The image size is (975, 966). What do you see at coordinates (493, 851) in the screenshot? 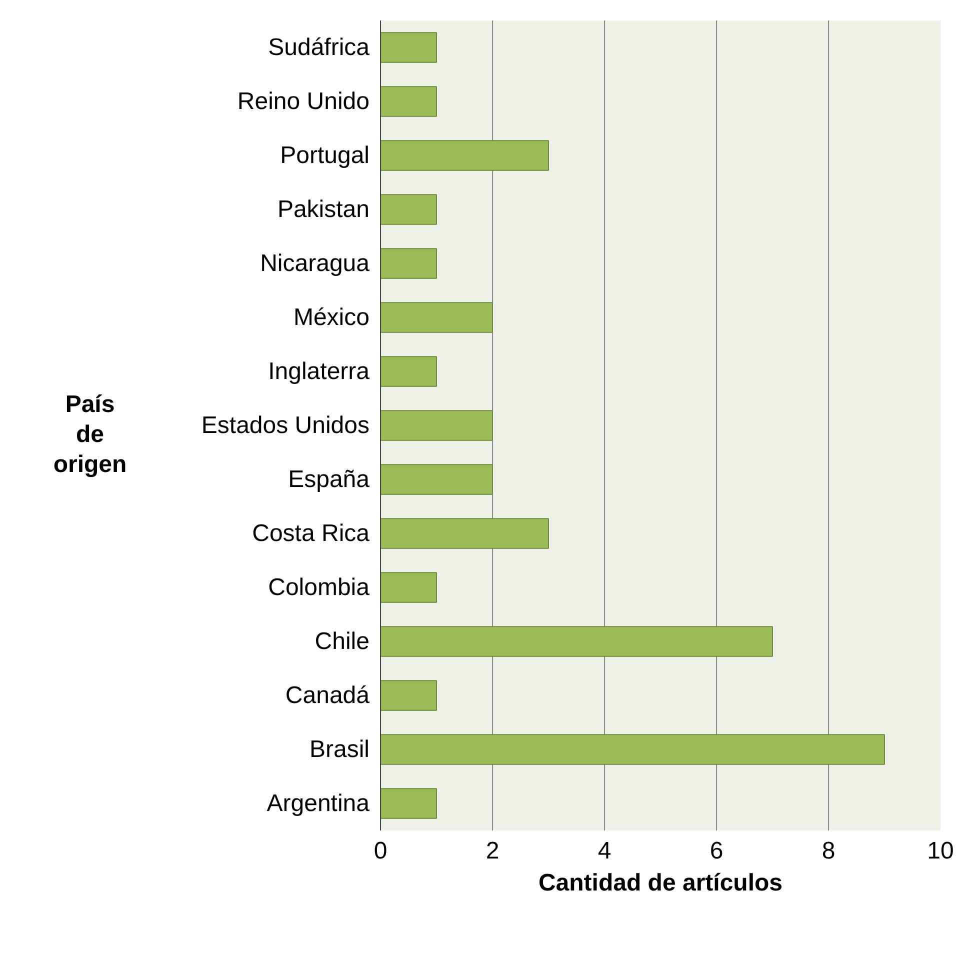
I see `x-tick-label: 2` at bounding box center [493, 851].